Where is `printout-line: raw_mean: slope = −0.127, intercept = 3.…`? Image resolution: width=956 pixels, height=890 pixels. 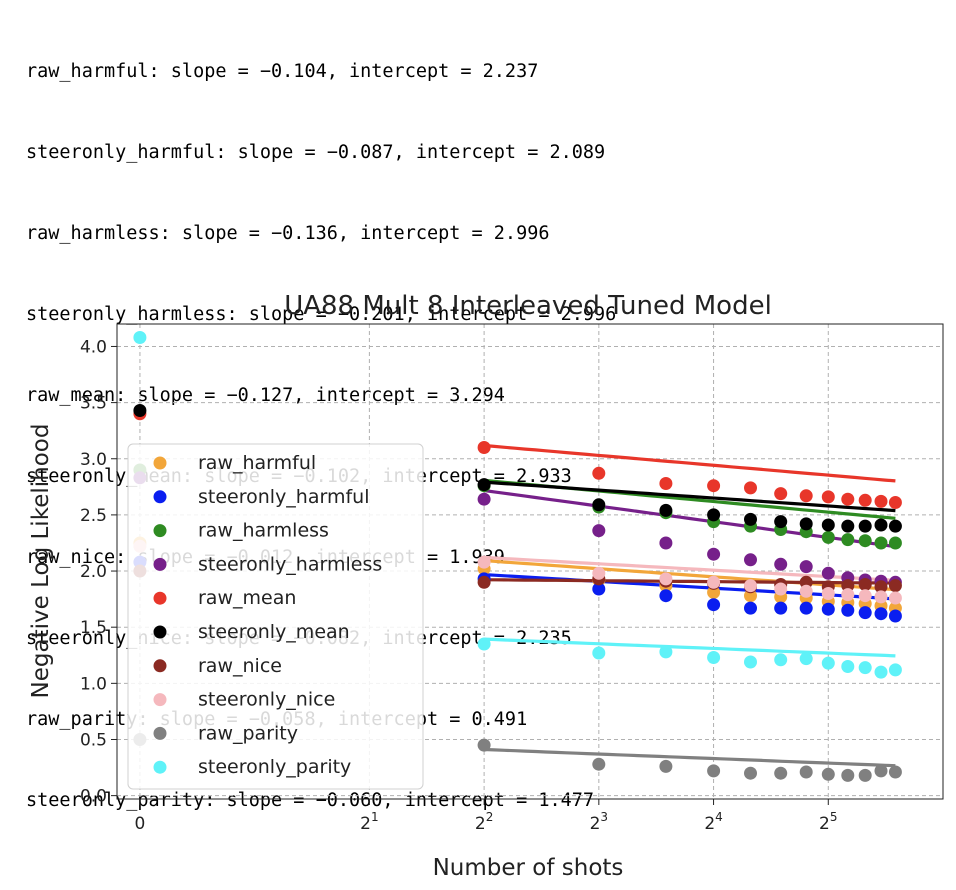
printout-line: raw_mean: slope = −0.127, intercept = 3.… is located at coordinates (265, 395).